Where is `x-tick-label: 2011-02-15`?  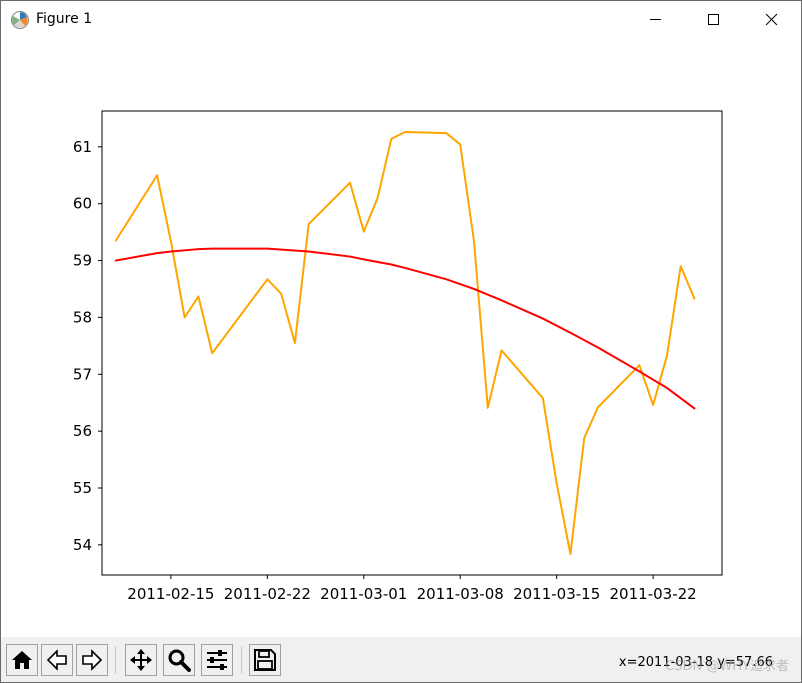 x-tick-label: 2011-02-15 is located at coordinates (170, 594).